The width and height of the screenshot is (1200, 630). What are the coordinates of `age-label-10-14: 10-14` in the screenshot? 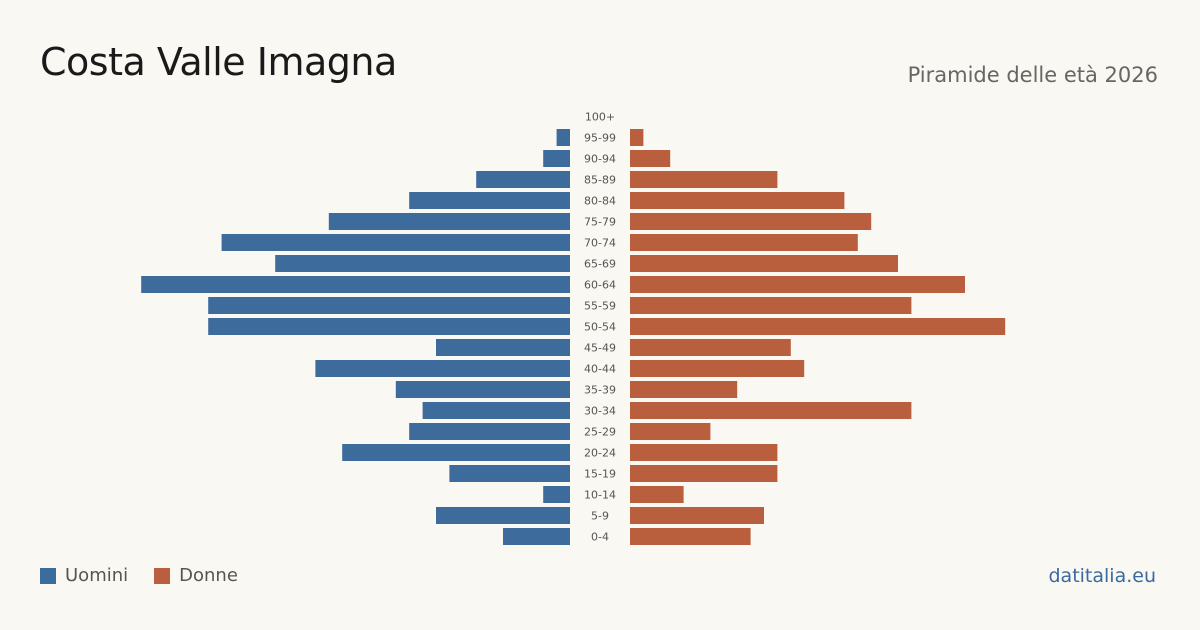 It's located at (600, 495).